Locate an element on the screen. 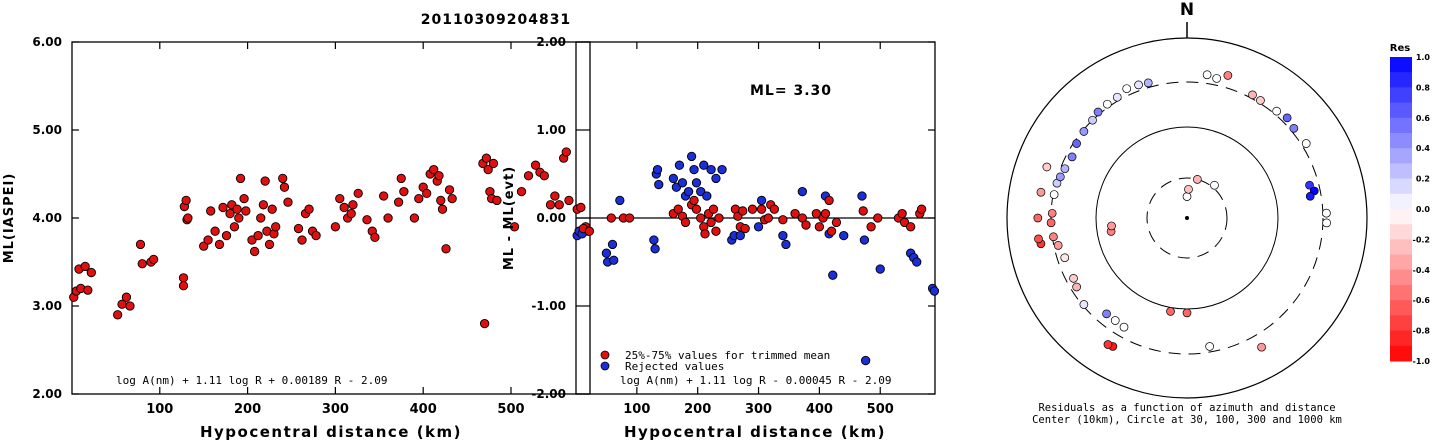 The image size is (1437, 441). ml-value-text: ML= 3.30 is located at coordinates (791, 91).